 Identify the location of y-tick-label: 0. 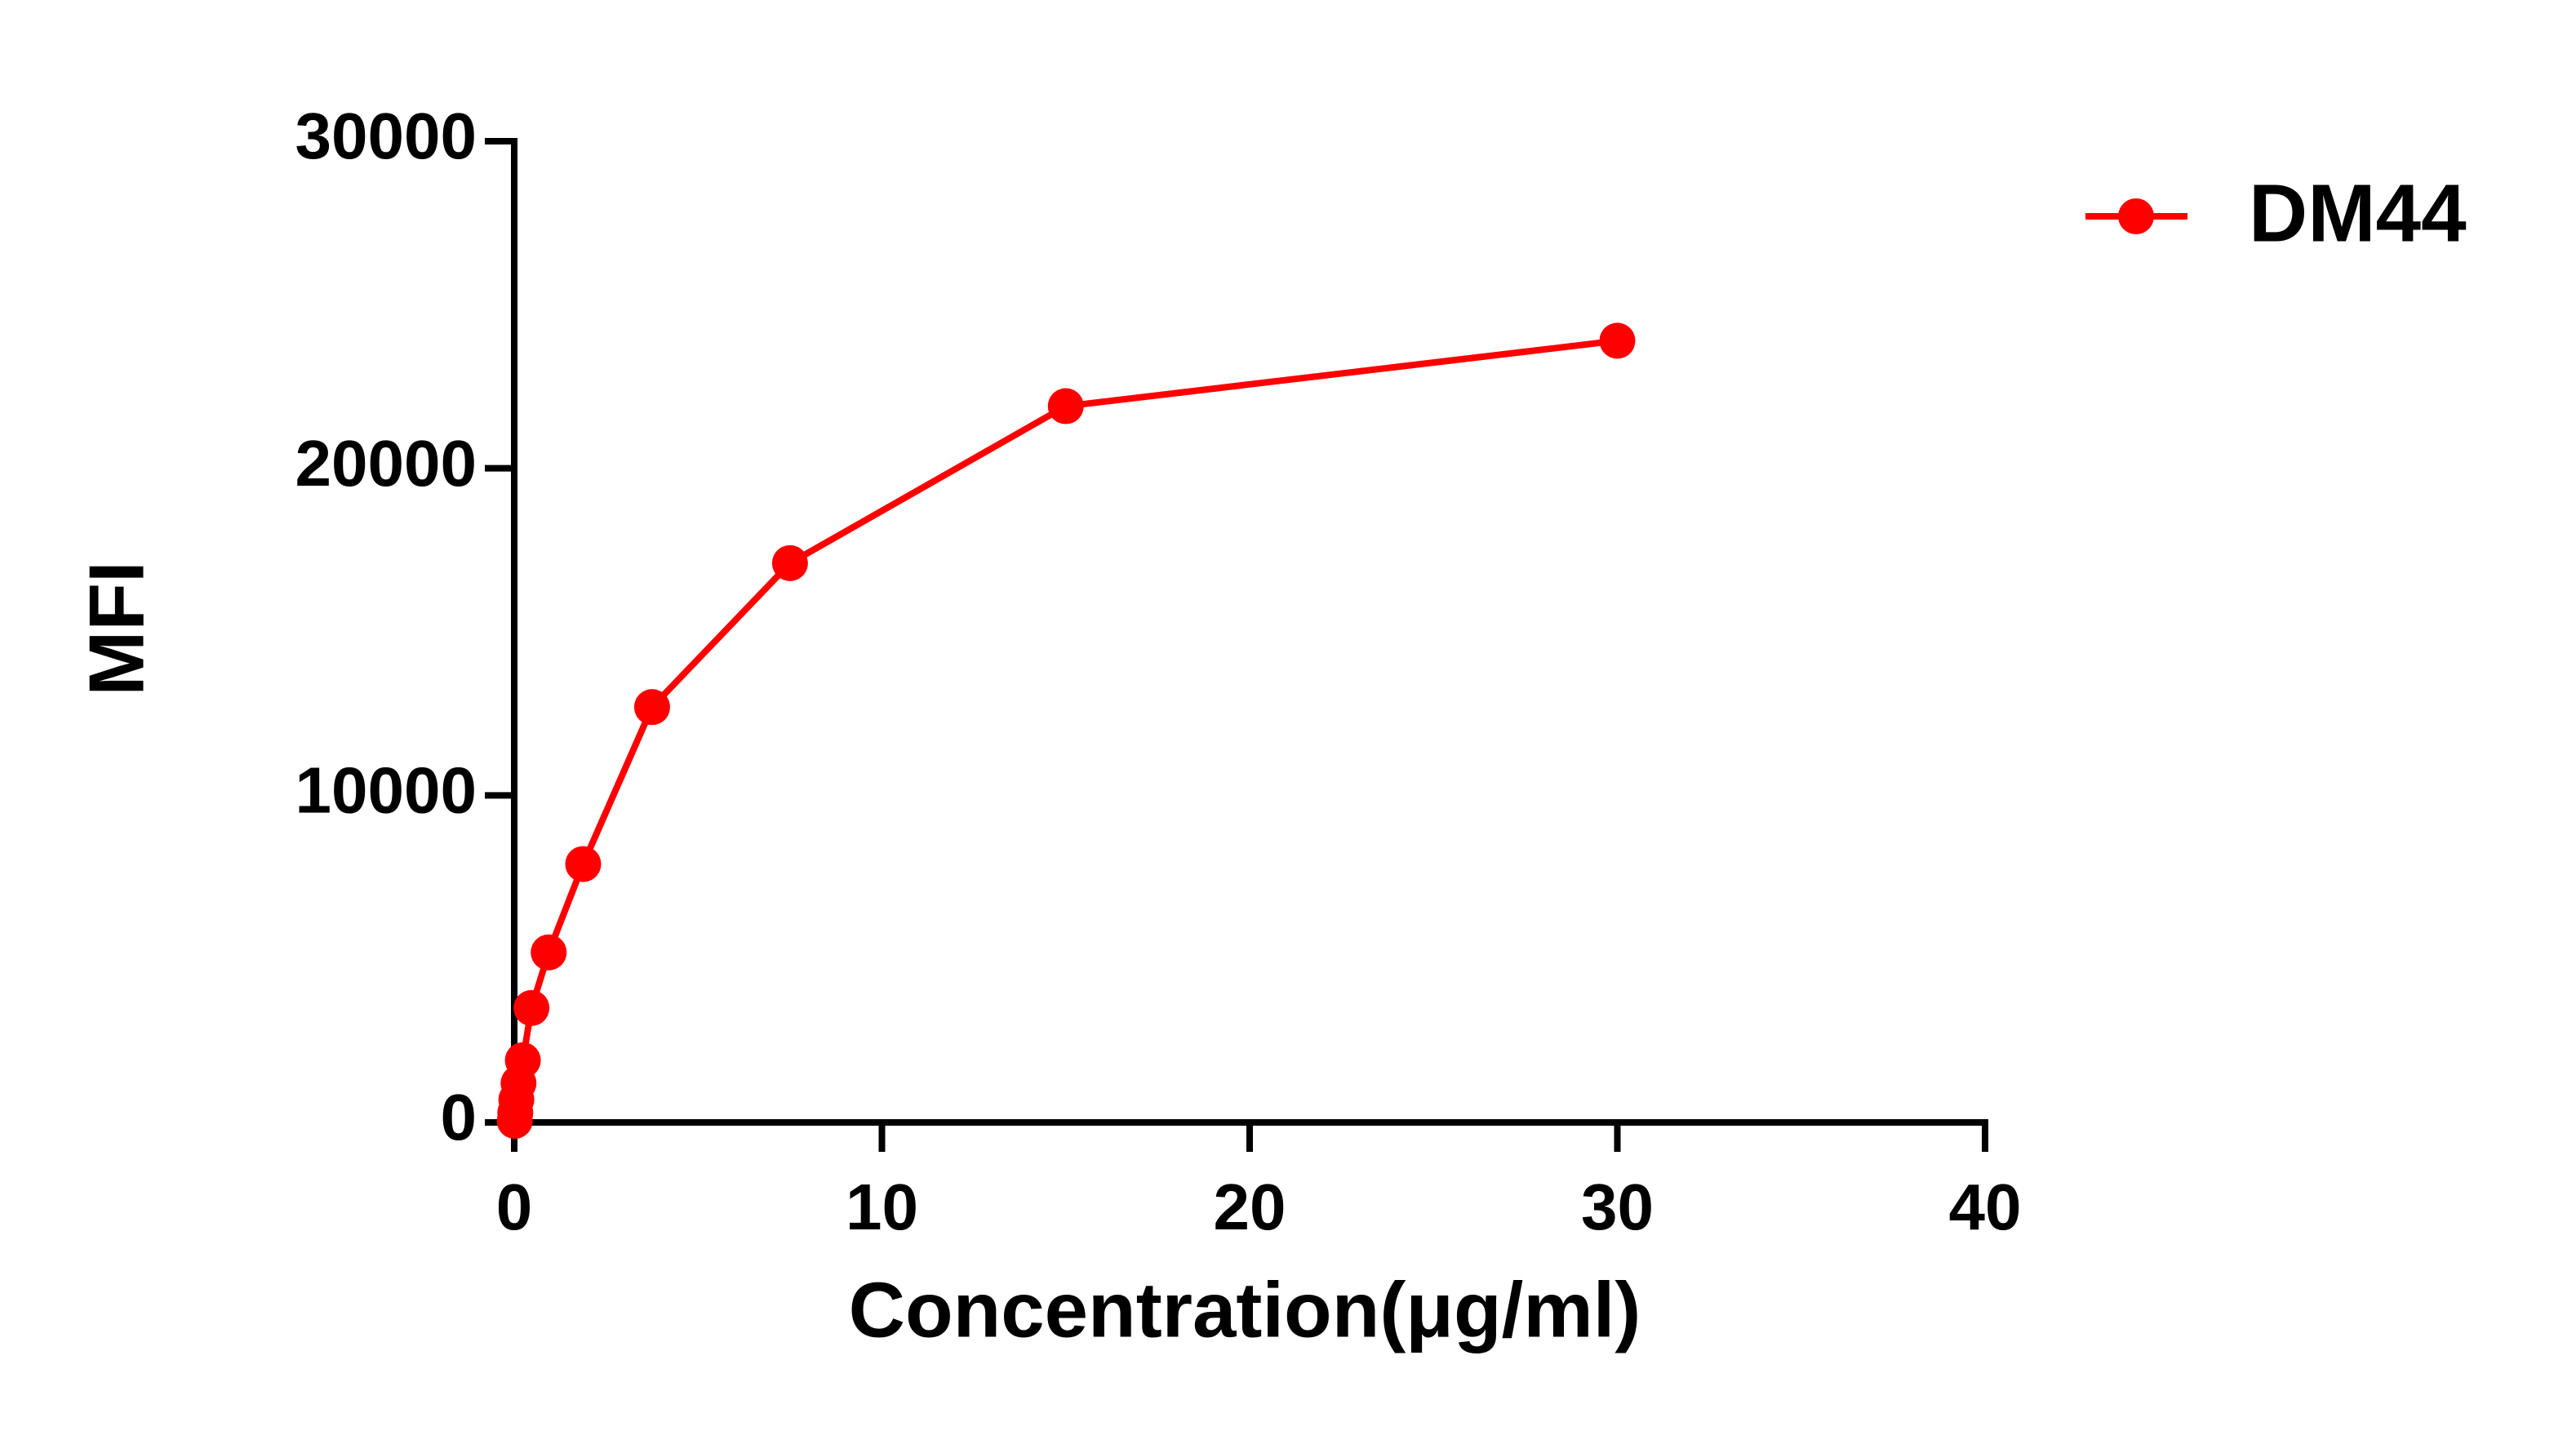
(459, 1117).